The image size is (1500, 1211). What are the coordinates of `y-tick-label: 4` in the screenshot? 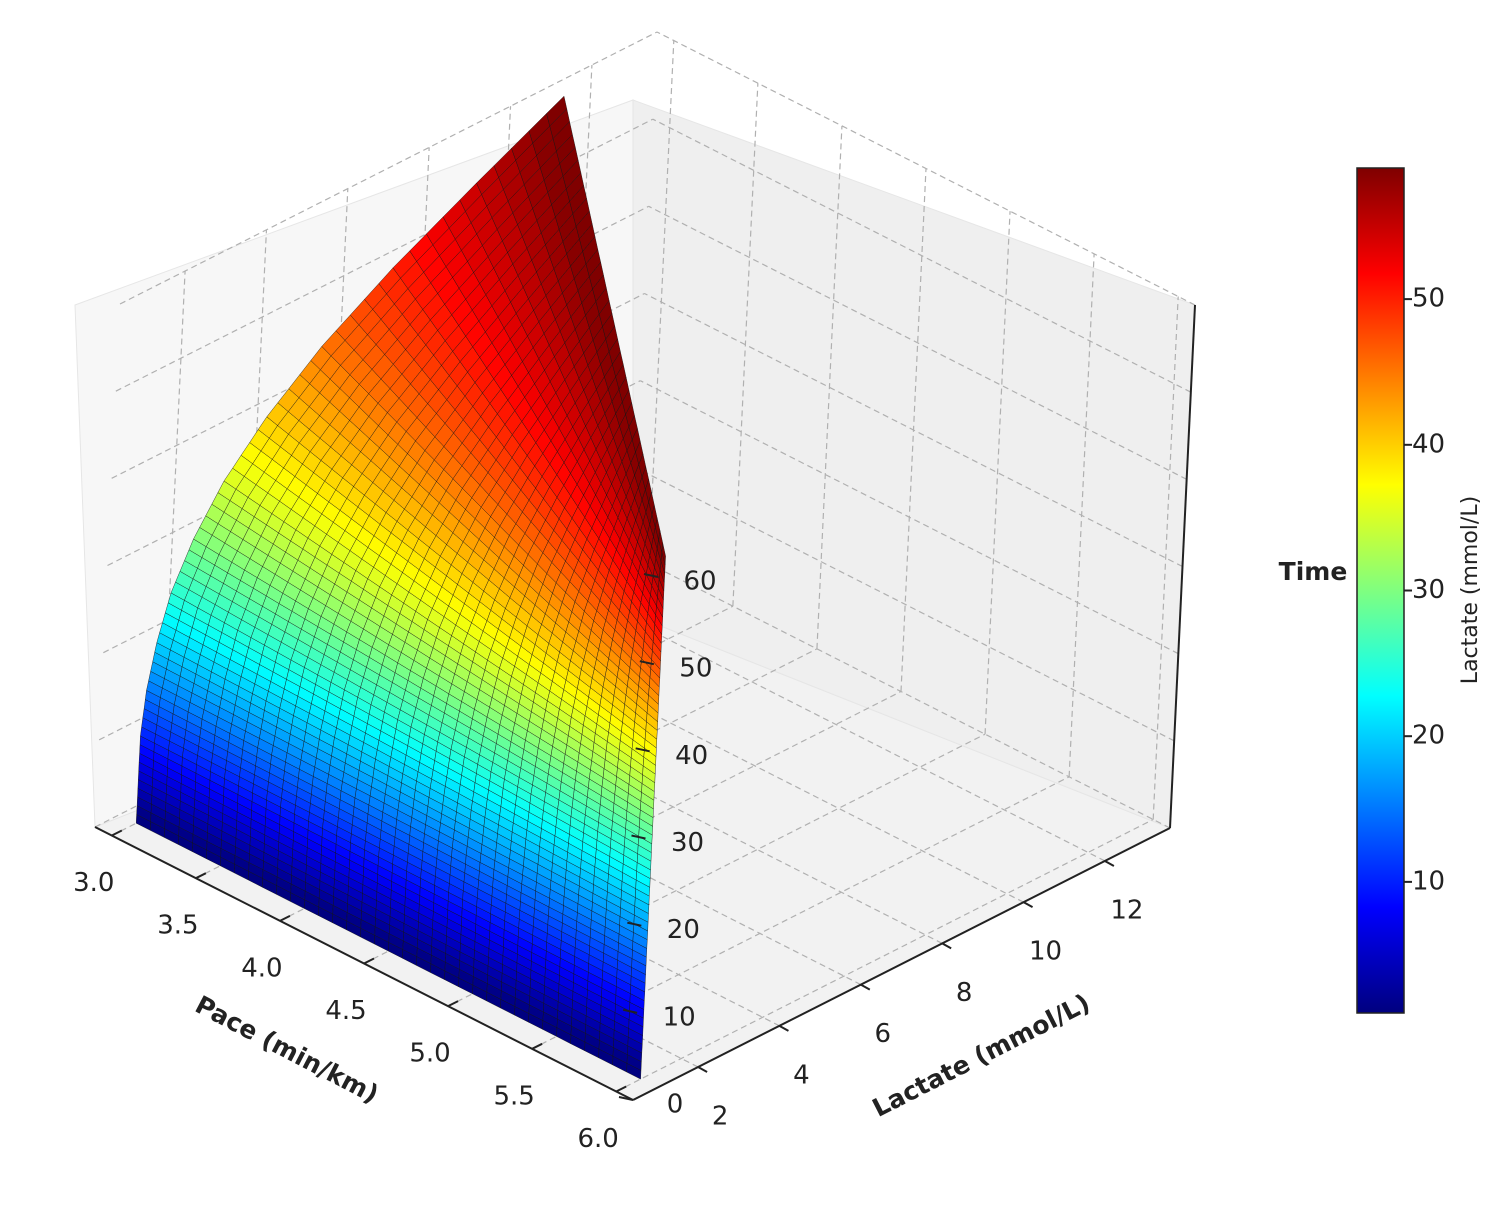 It's located at (801, 1075).